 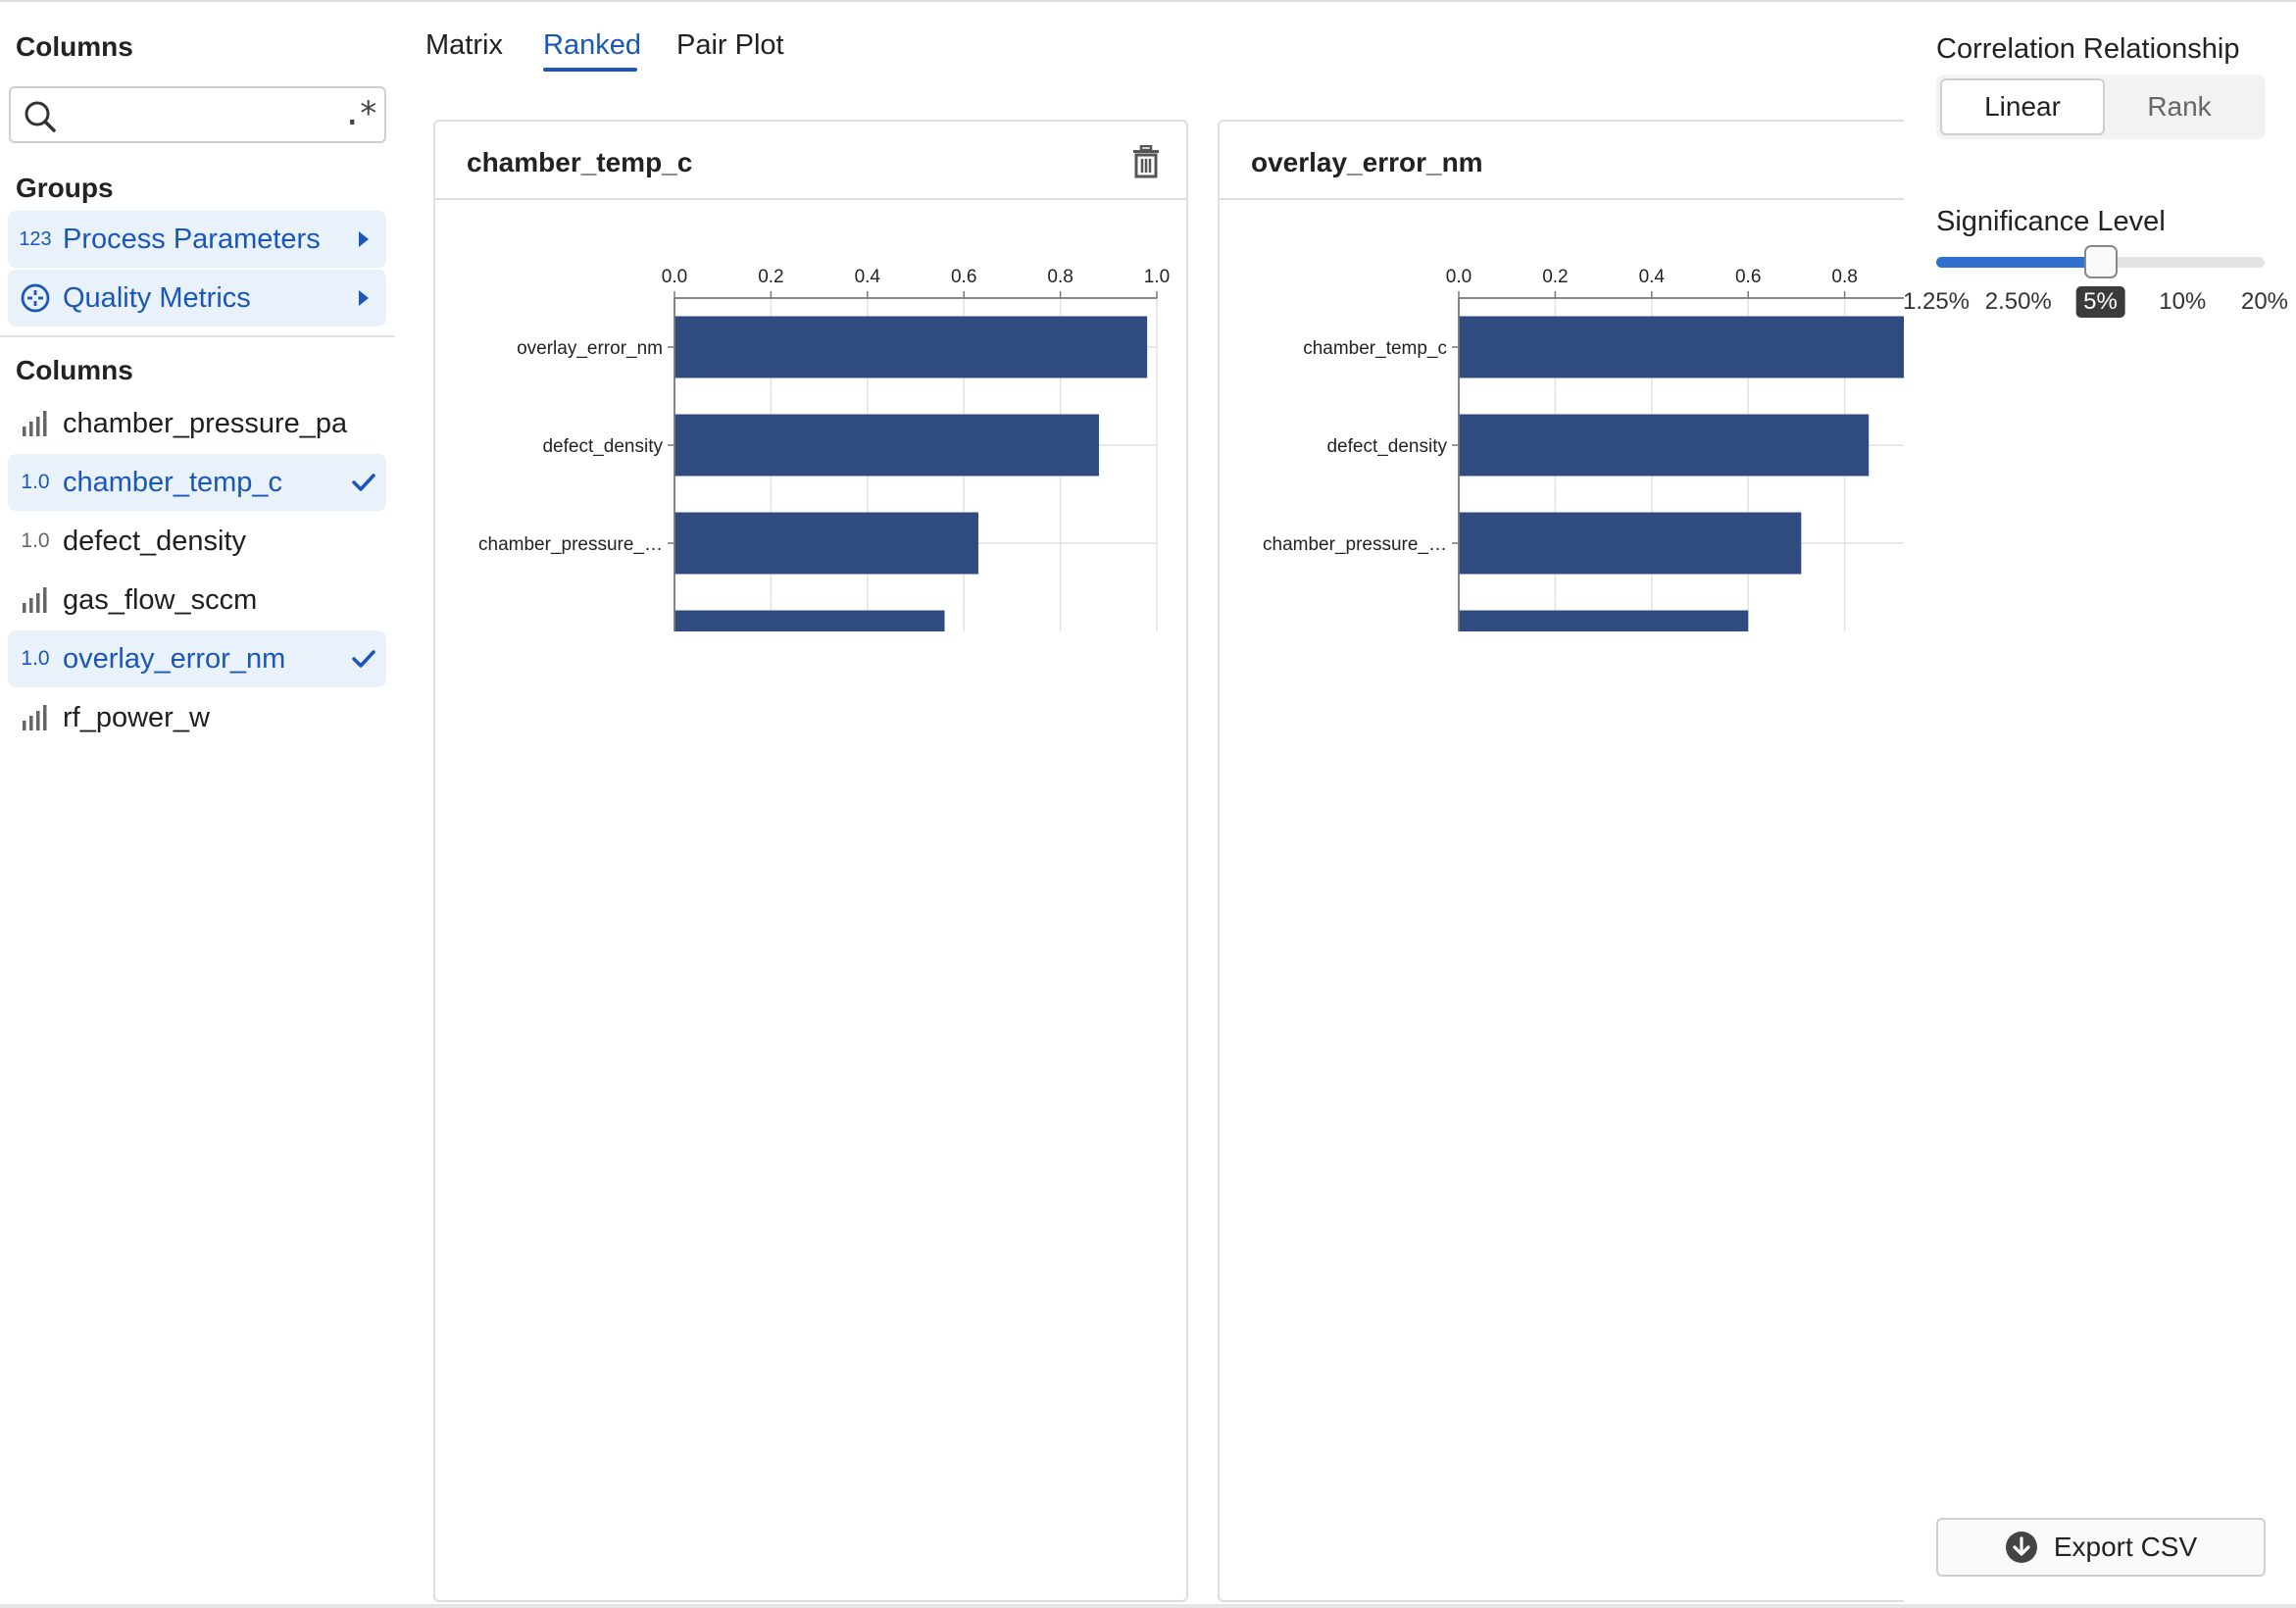 I want to click on column-item-overlay-error-nm: 1.0 overlay_error_nm, so click(x=197, y=658).